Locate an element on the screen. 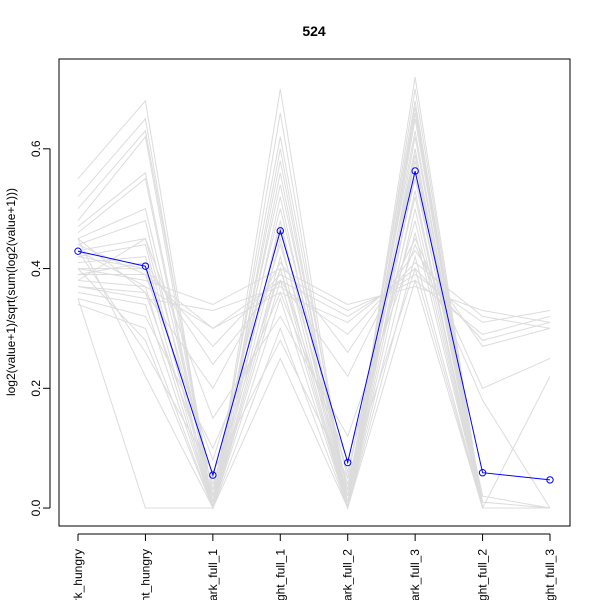 Image resolution: width=600 pixels, height=600 pixels. y-tick-label-3: 0.6 is located at coordinates (36, 148).